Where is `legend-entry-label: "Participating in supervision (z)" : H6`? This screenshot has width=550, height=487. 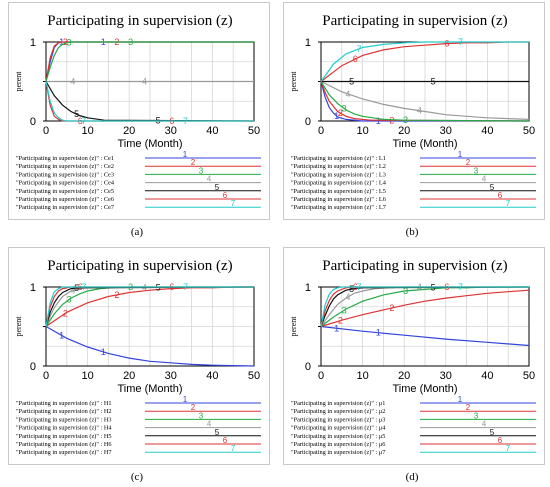
legend-entry-label: "Participating in supervision (z)" : H6 is located at coordinates (64, 444).